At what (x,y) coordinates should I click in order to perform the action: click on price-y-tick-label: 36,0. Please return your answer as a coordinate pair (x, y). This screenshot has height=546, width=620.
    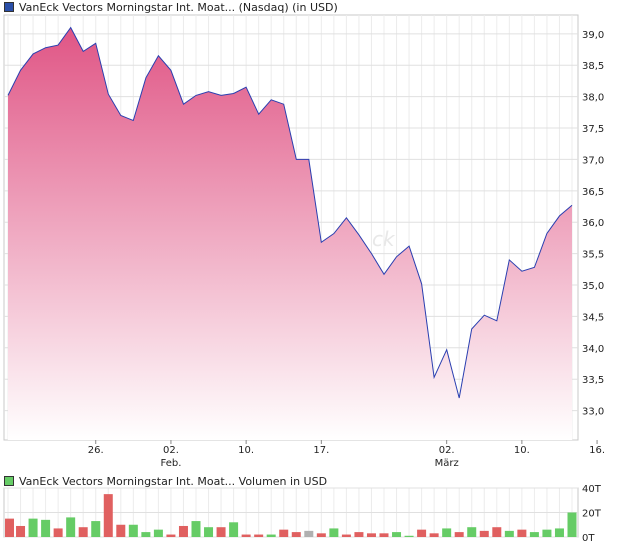
    Looking at the image, I should click on (593, 223).